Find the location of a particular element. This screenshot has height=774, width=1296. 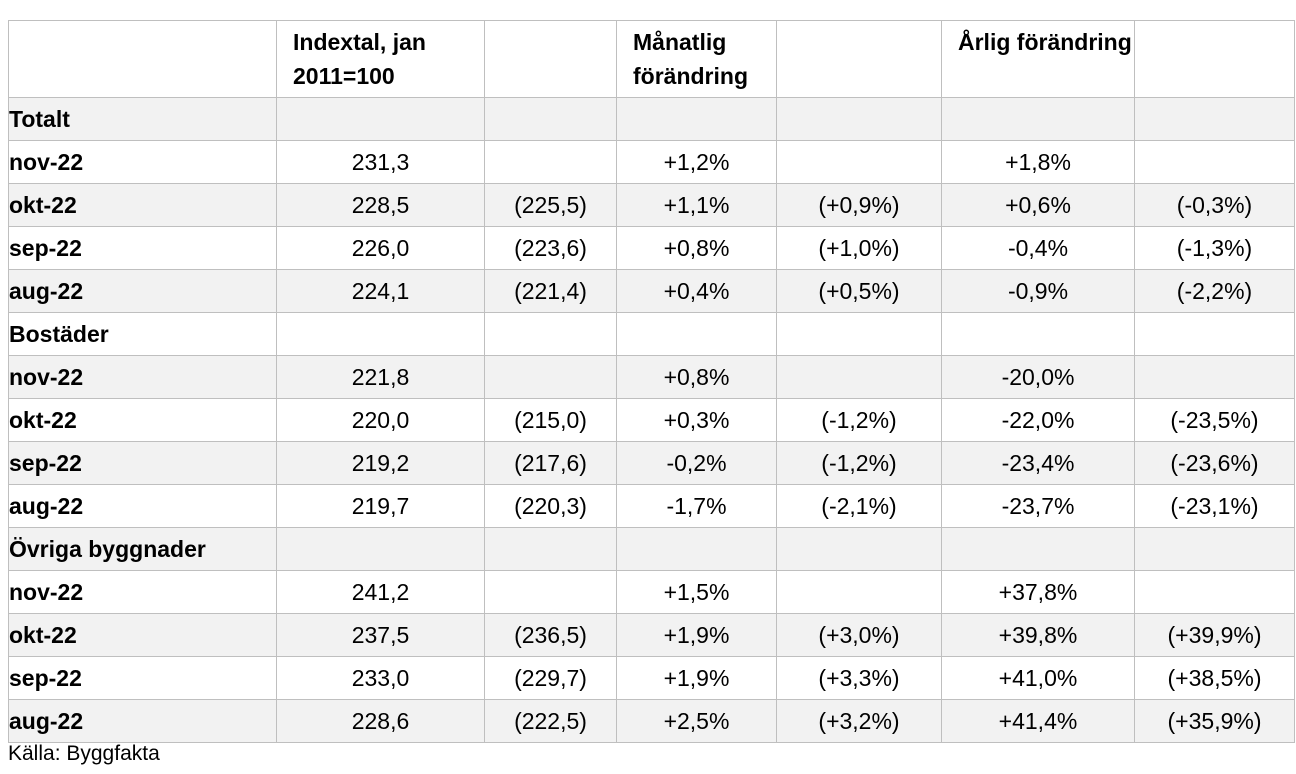

monthly-cell: -1,7% is located at coordinates (696, 506).